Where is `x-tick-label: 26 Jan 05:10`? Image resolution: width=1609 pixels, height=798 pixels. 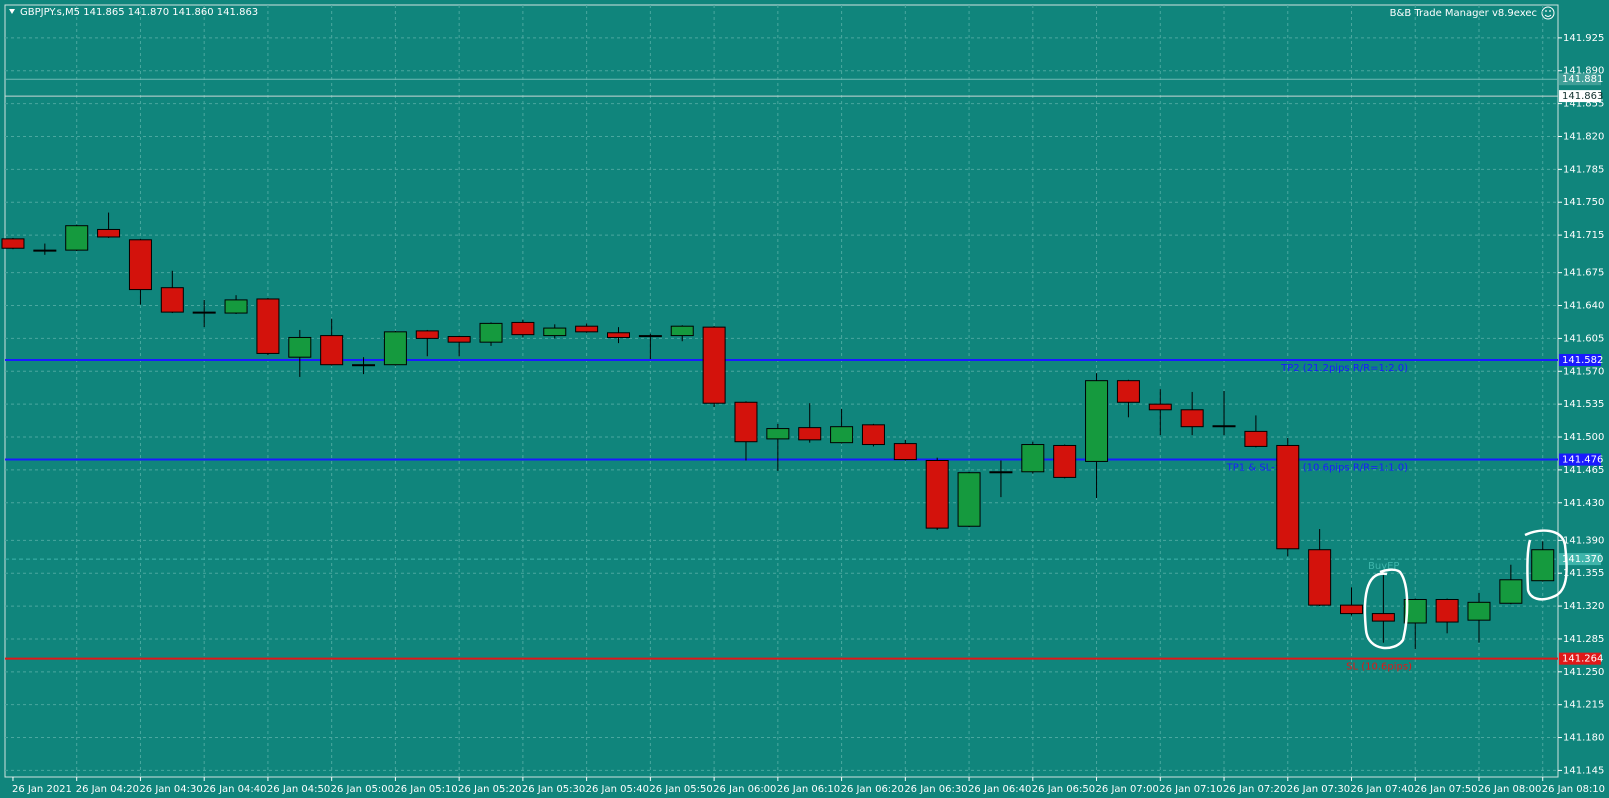
x-tick-label: 26 Jan 05:10 is located at coordinates (425, 789).